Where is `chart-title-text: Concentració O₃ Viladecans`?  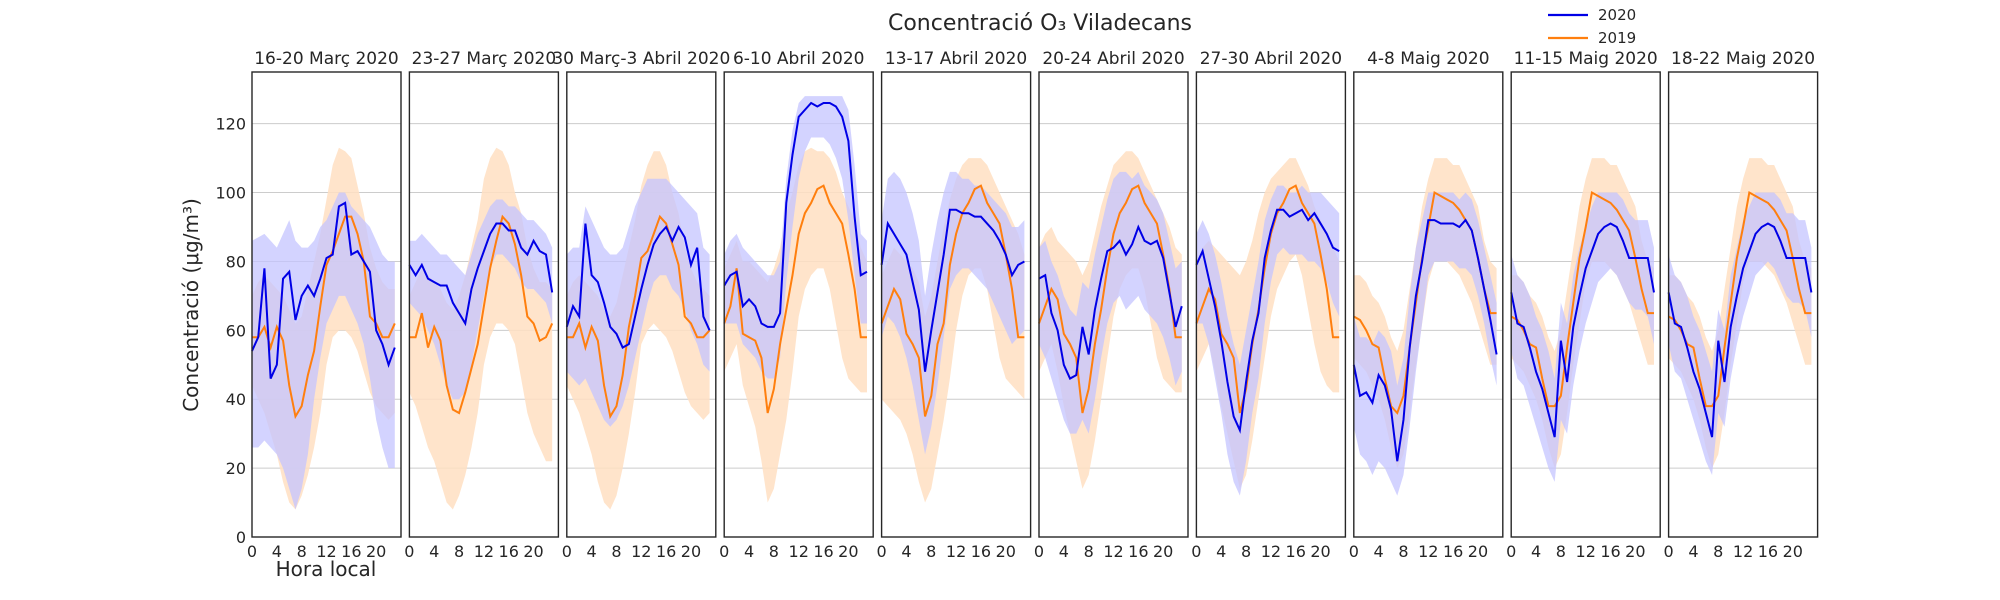 chart-title-text: Concentració O₃ Viladecans is located at coordinates (1040, 23).